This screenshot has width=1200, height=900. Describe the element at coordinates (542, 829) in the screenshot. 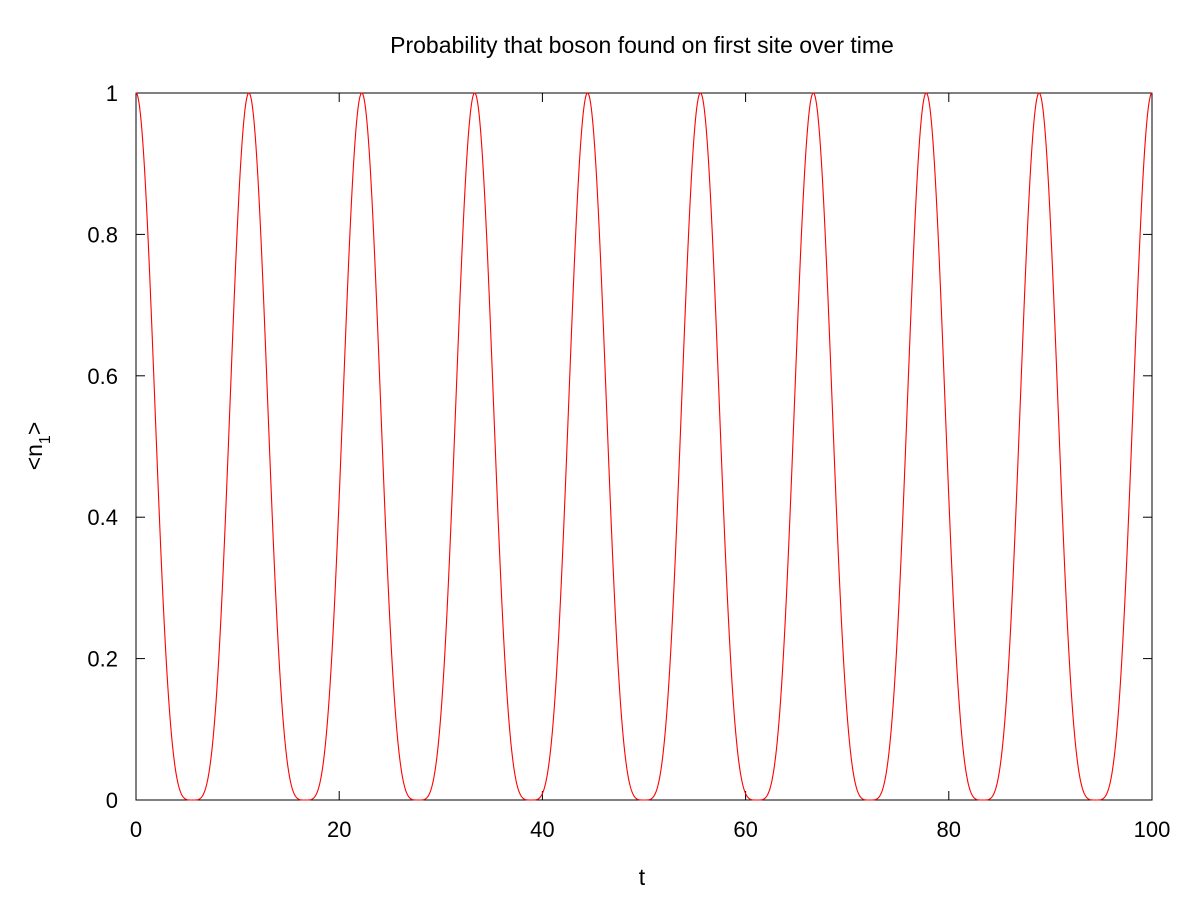

I see `x-tick-label-2: 40` at that location.